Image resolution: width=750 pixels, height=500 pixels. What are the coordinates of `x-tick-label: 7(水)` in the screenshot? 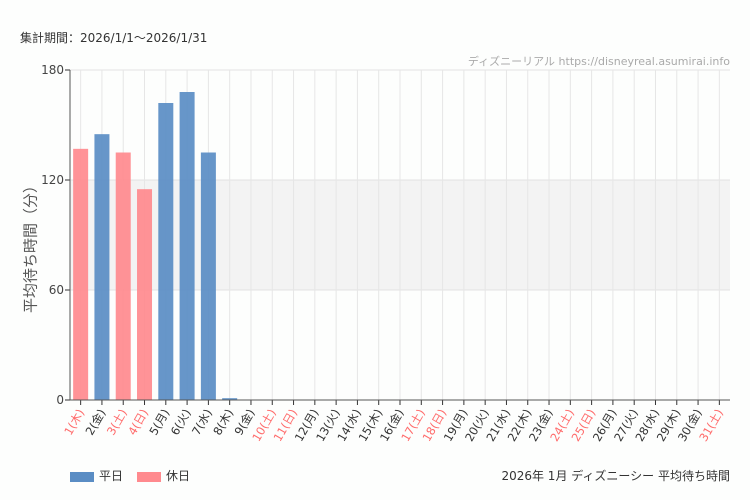 It's located at (202, 422).